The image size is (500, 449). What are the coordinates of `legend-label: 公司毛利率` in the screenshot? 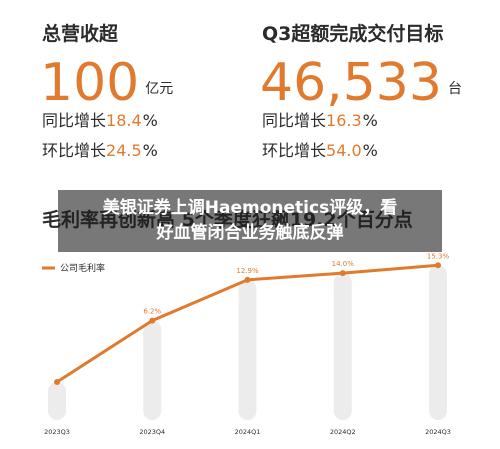 It's located at (82, 268).